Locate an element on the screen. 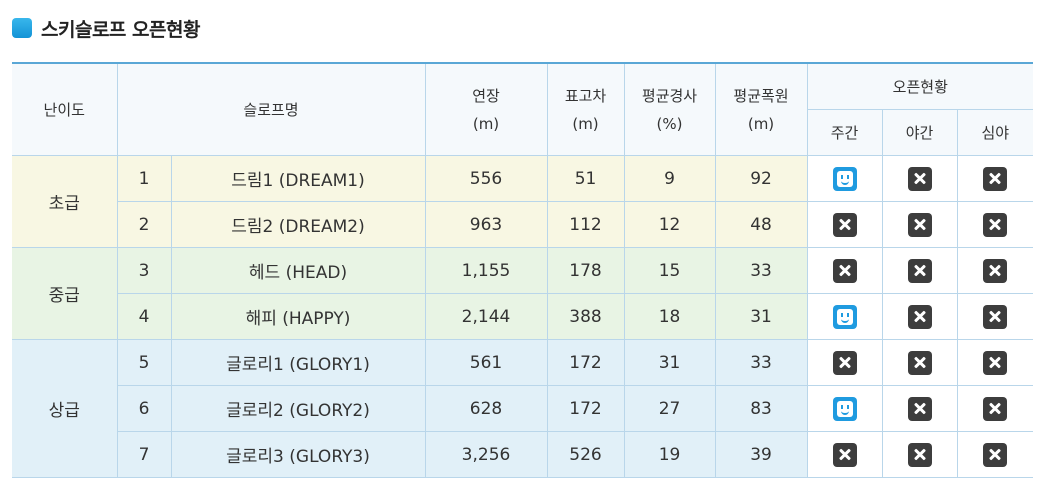  table-row: 4 해피 (HAPPY) 2,144 388 18 31 is located at coordinates (523, 316).